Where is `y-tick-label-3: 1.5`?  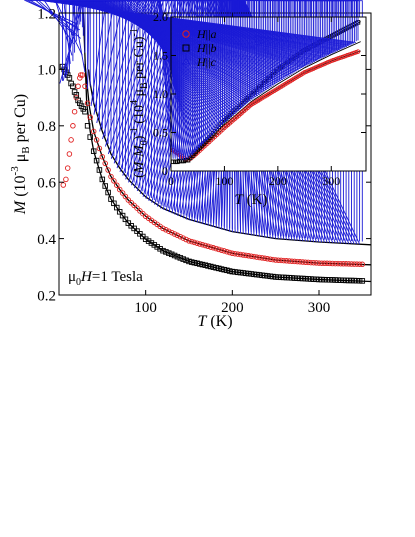
y-tick-label-3: 1.5 is located at coordinates (160, 56).